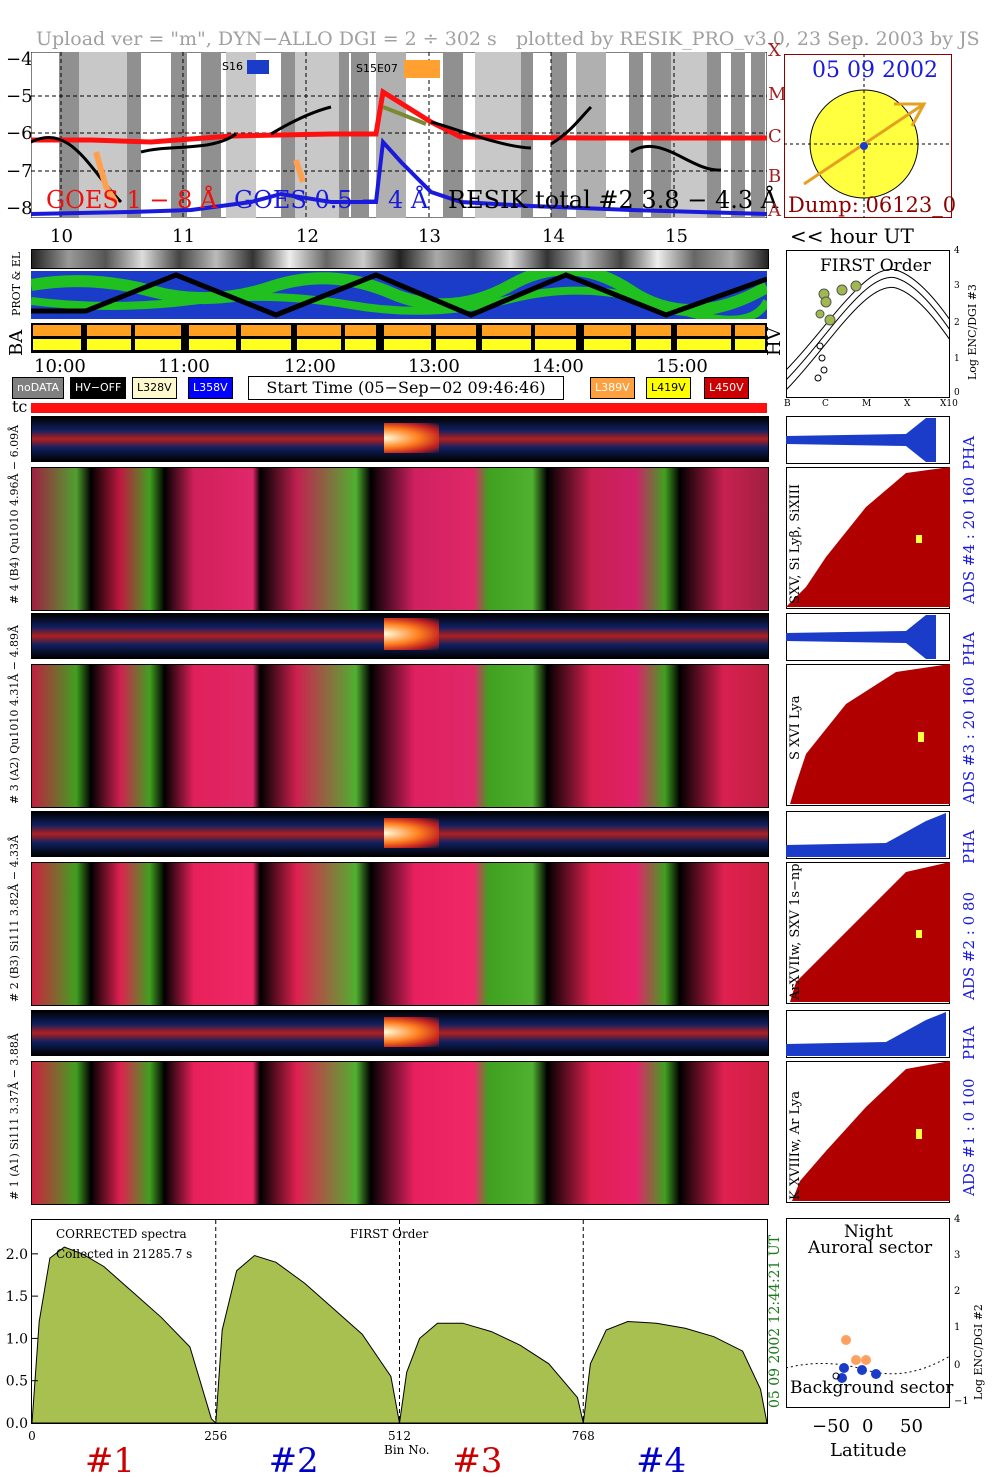 The width and height of the screenshot is (1004, 1477). I want to click on dump-id: Dump: 06123_0, so click(872, 205).